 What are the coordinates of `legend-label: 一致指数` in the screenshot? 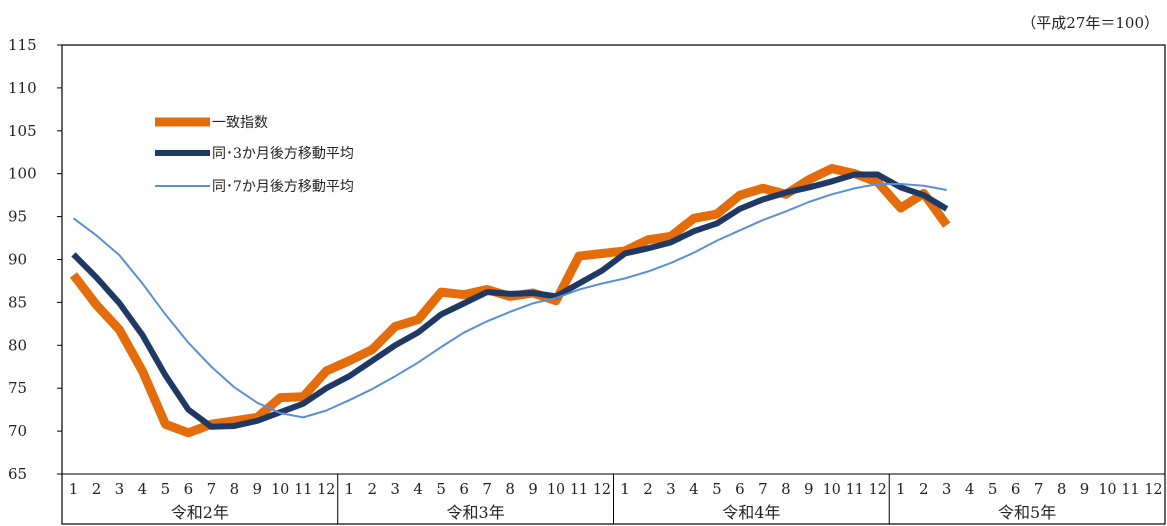 It's located at (240, 123).